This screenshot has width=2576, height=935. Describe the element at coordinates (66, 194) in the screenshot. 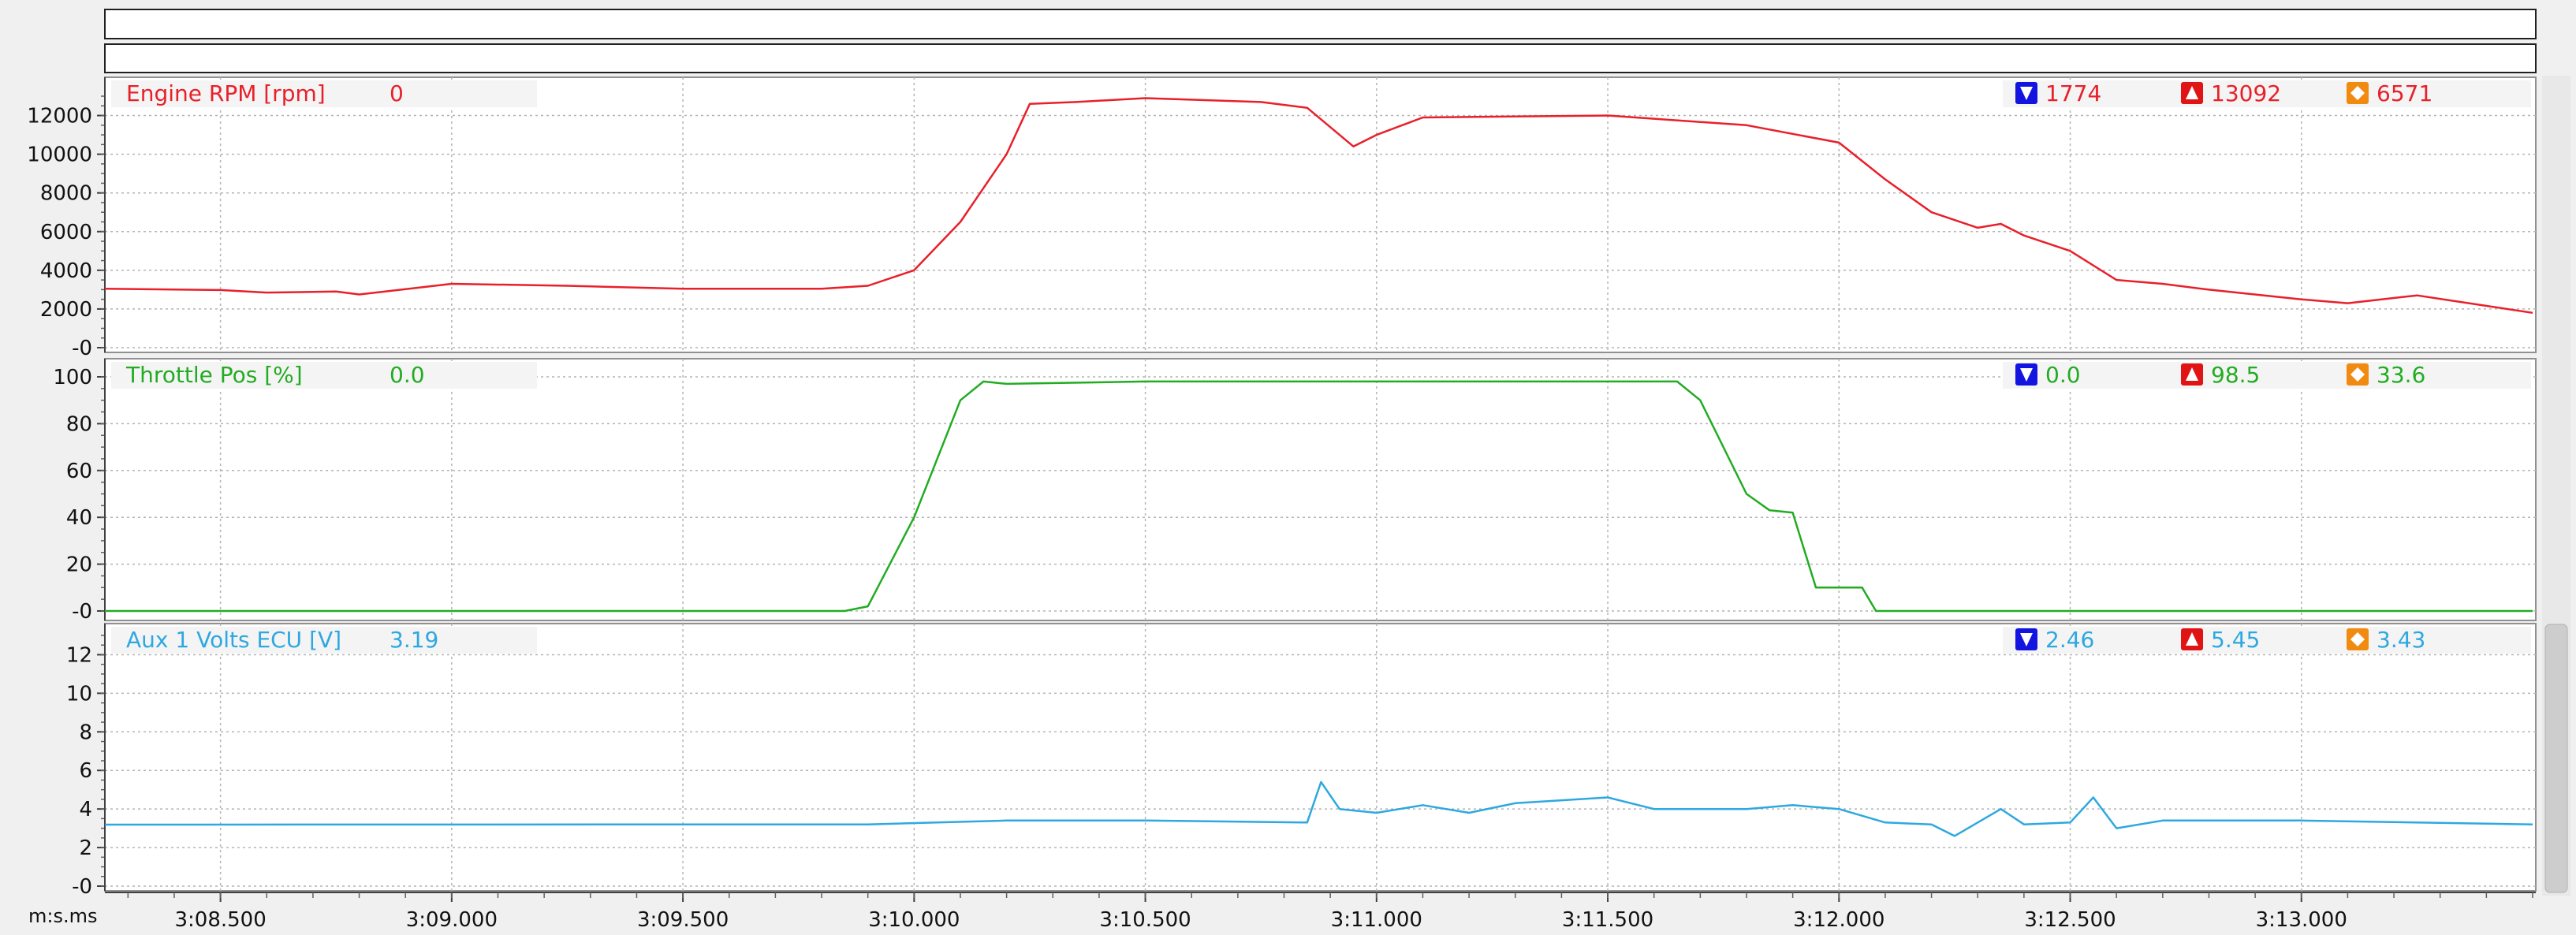

I see `panel-rpm-ytick-label: 8000` at that location.